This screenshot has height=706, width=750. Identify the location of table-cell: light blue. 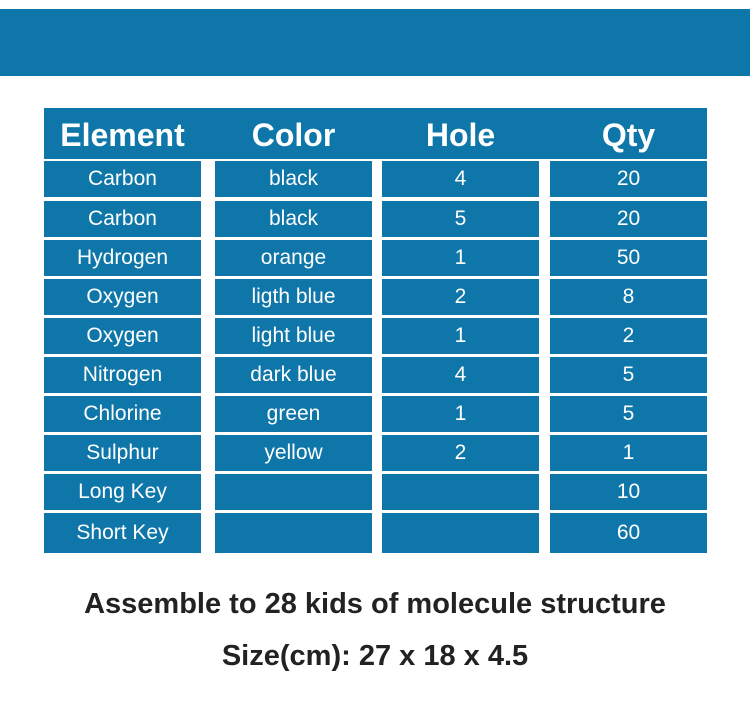
(293, 336).